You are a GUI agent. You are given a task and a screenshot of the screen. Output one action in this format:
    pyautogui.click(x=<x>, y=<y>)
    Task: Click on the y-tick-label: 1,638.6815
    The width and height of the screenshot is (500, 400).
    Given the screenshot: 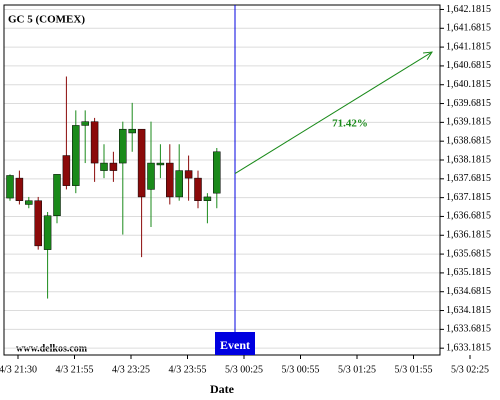 What is the action you would take?
    pyautogui.click(x=468, y=140)
    